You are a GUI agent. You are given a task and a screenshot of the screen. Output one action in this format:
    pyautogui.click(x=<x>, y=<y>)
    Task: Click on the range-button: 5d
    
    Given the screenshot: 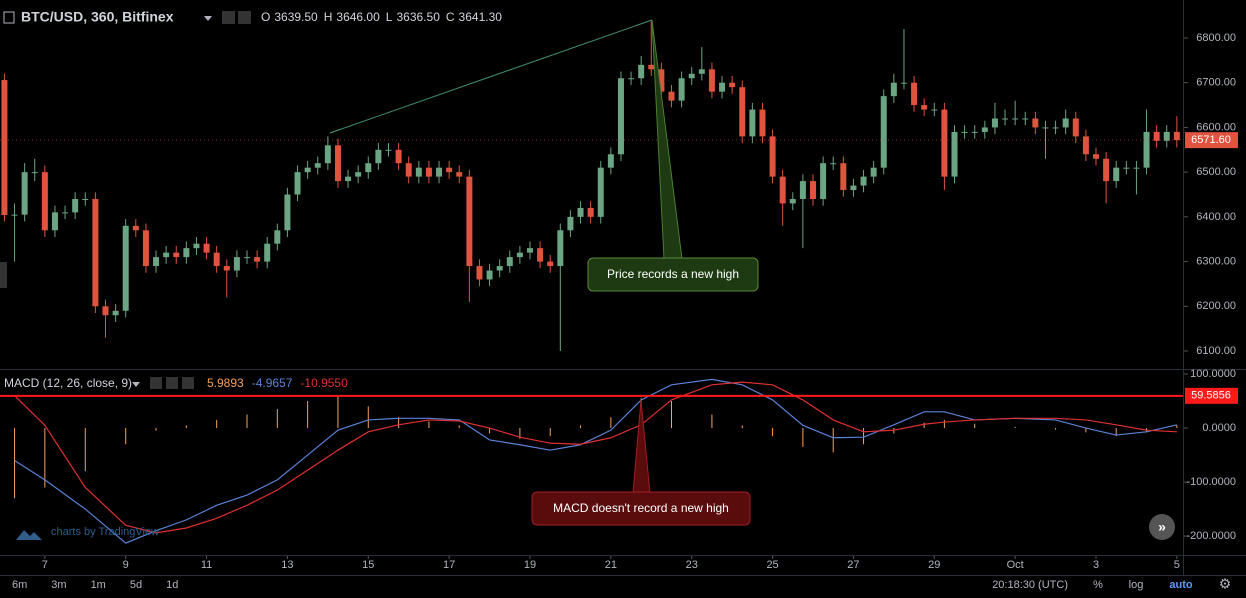 What is the action you would take?
    pyautogui.click(x=136, y=585)
    